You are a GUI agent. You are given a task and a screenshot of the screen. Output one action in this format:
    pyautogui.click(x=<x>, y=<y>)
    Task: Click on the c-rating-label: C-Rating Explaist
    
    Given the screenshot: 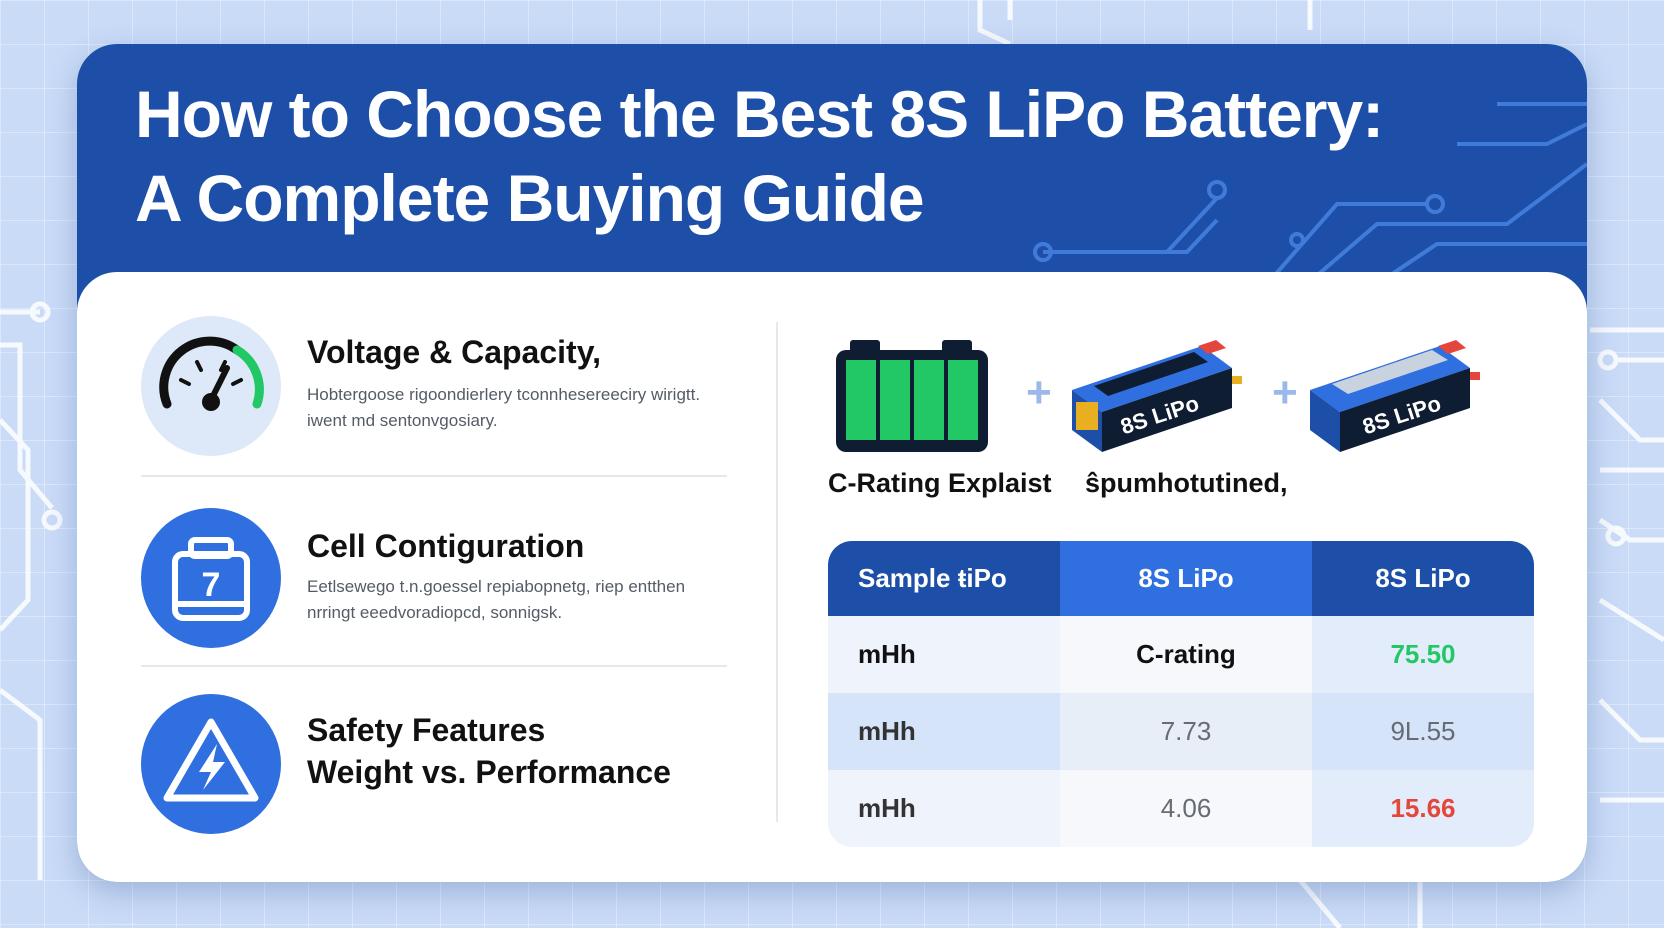 What is the action you would take?
    pyautogui.click(x=940, y=483)
    